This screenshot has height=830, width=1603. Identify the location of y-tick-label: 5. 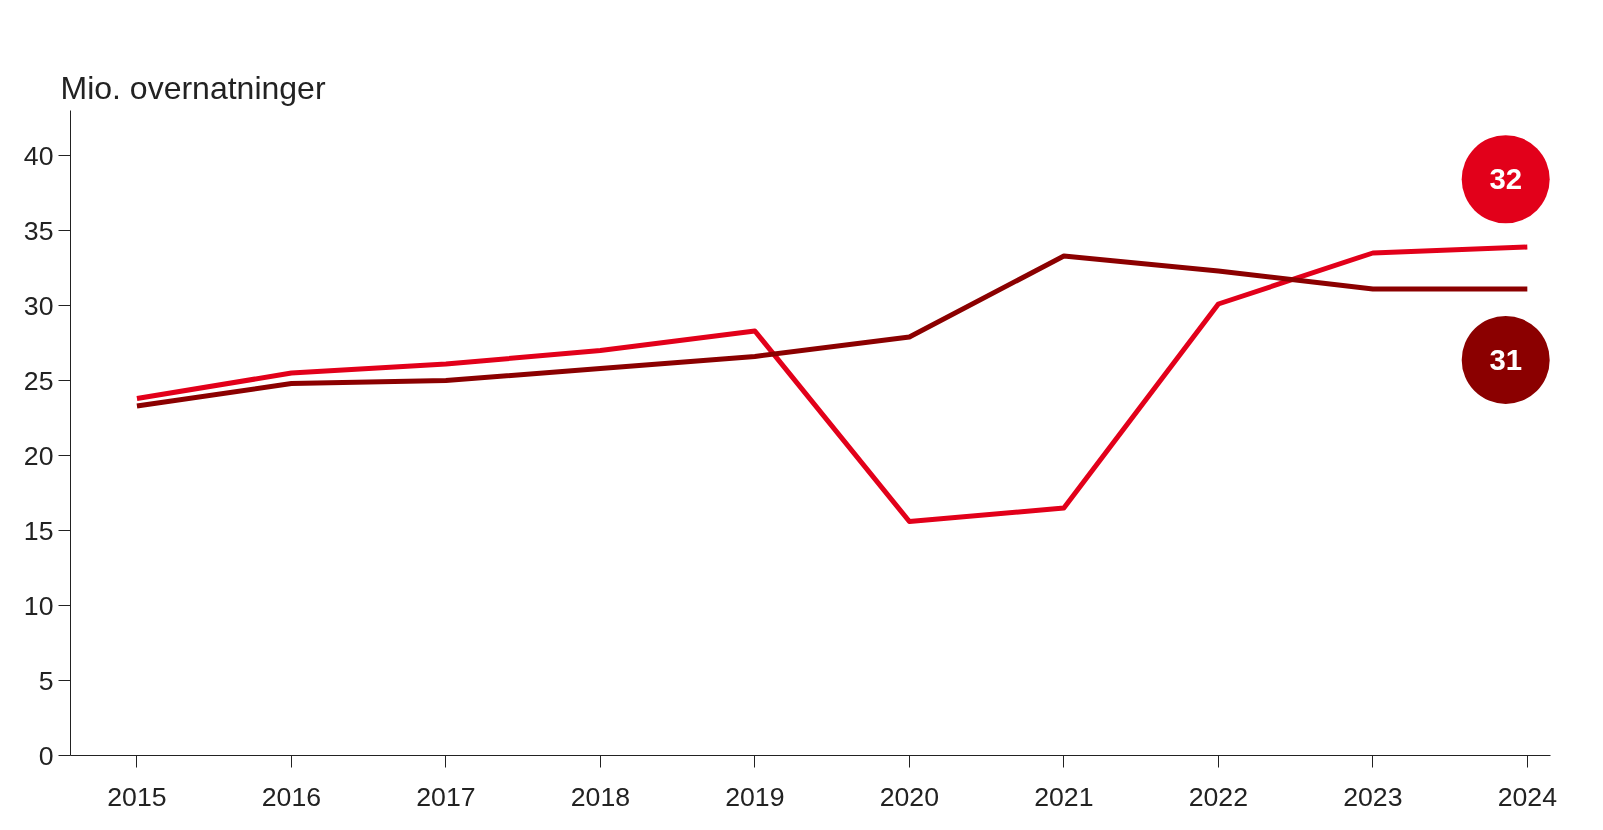
(46, 680).